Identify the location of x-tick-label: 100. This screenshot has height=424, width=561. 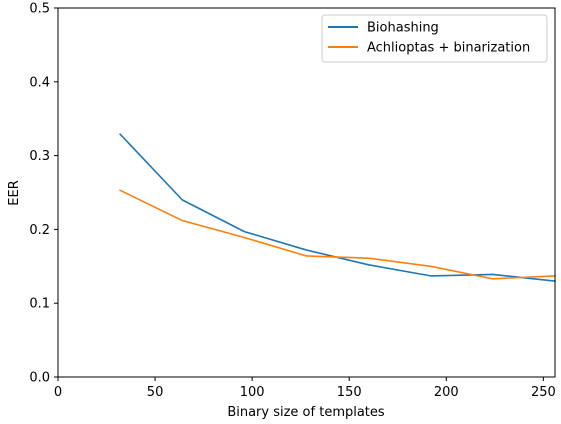
(252, 392).